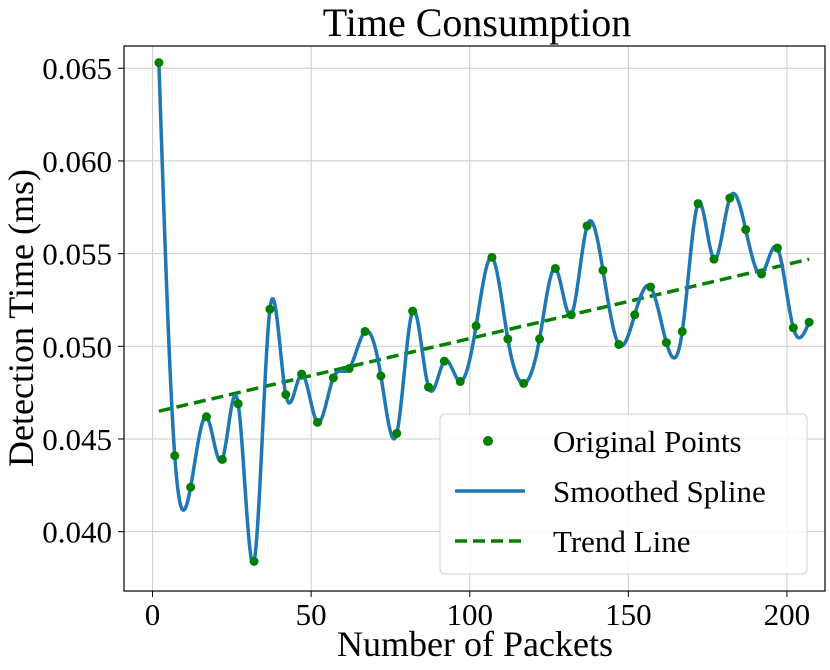 Image resolution: width=830 pixels, height=670 pixels. I want to click on y-tick-label: 0.040, so click(77, 532).